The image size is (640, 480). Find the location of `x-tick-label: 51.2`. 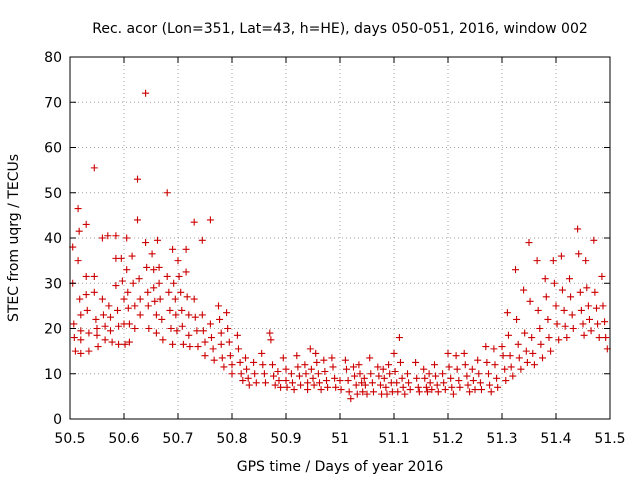

x-tick-label: 51.2 is located at coordinates (447, 439).